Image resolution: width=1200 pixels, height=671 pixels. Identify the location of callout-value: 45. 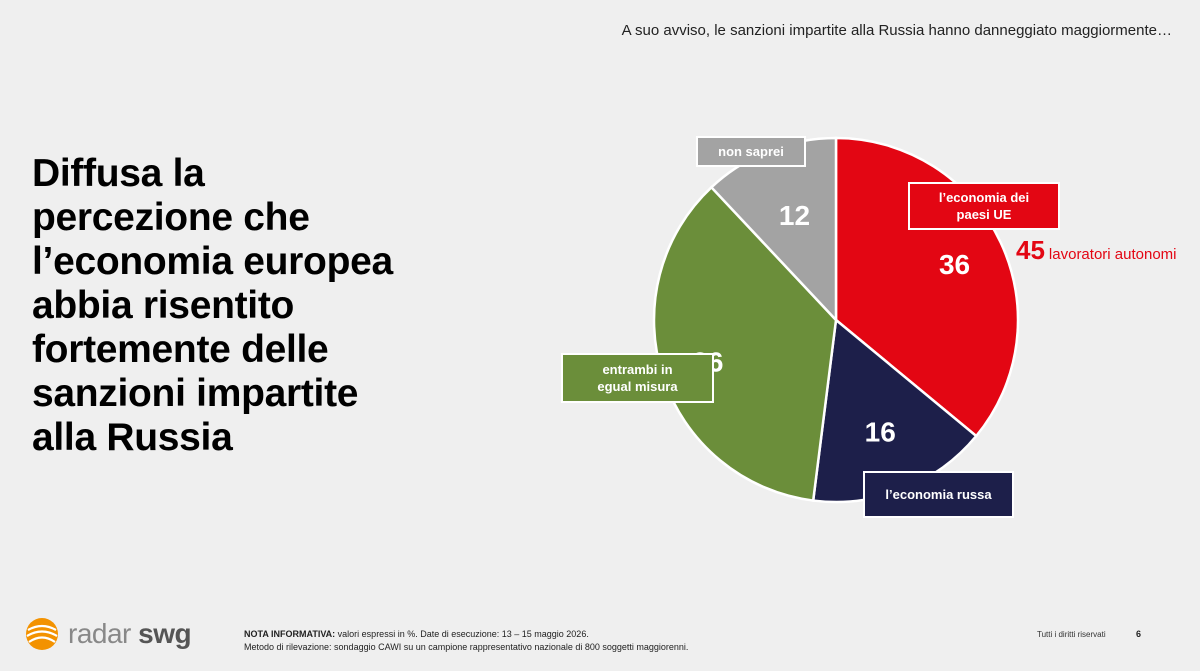
(1030, 250).